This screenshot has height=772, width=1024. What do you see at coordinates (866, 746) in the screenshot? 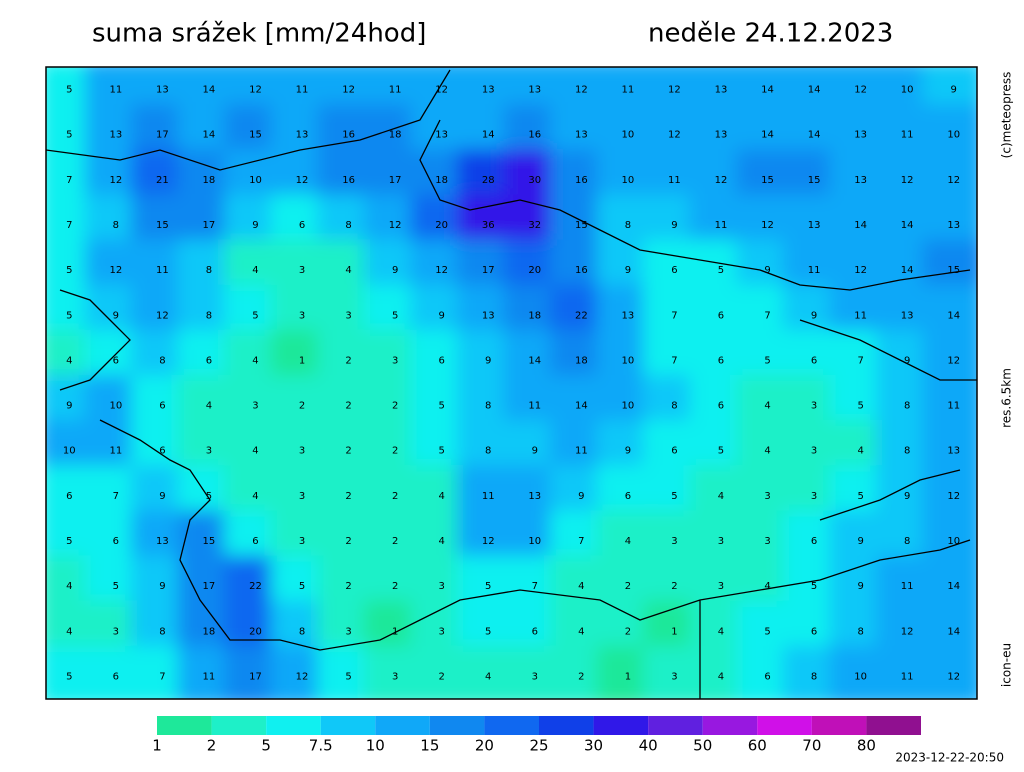
I see `legend-label: 80` at bounding box center [866, 746].